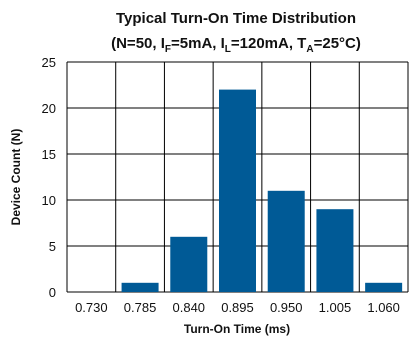 Image resolution: width=409 pixels, height=343 pixels. Describe the element at coordinates (138, 43) in the screenshot. I see `subtitle-text: (N=50, I` at that location.